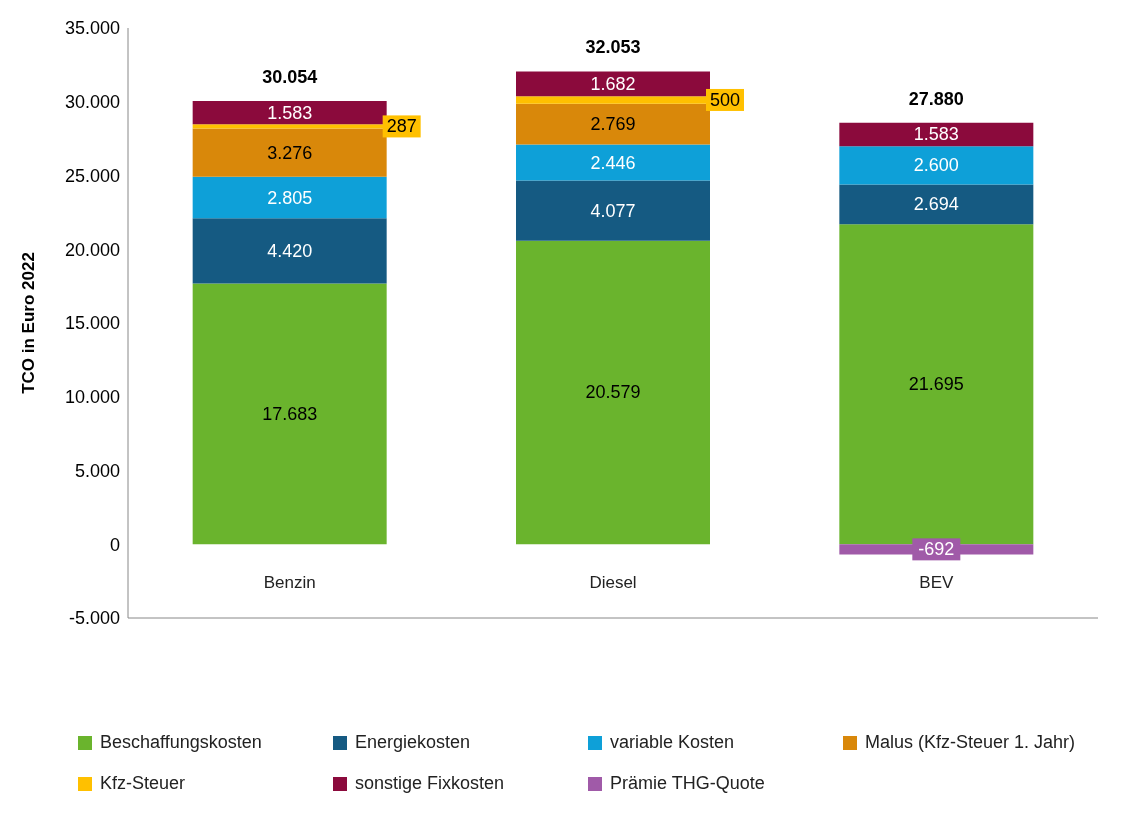 The width and height of the screenshot is (1139, 823). What do you see at coordinates (92, 249) in the screenshot?
I see `y-tick-label: 20.000` at bounding box center [92, 249].